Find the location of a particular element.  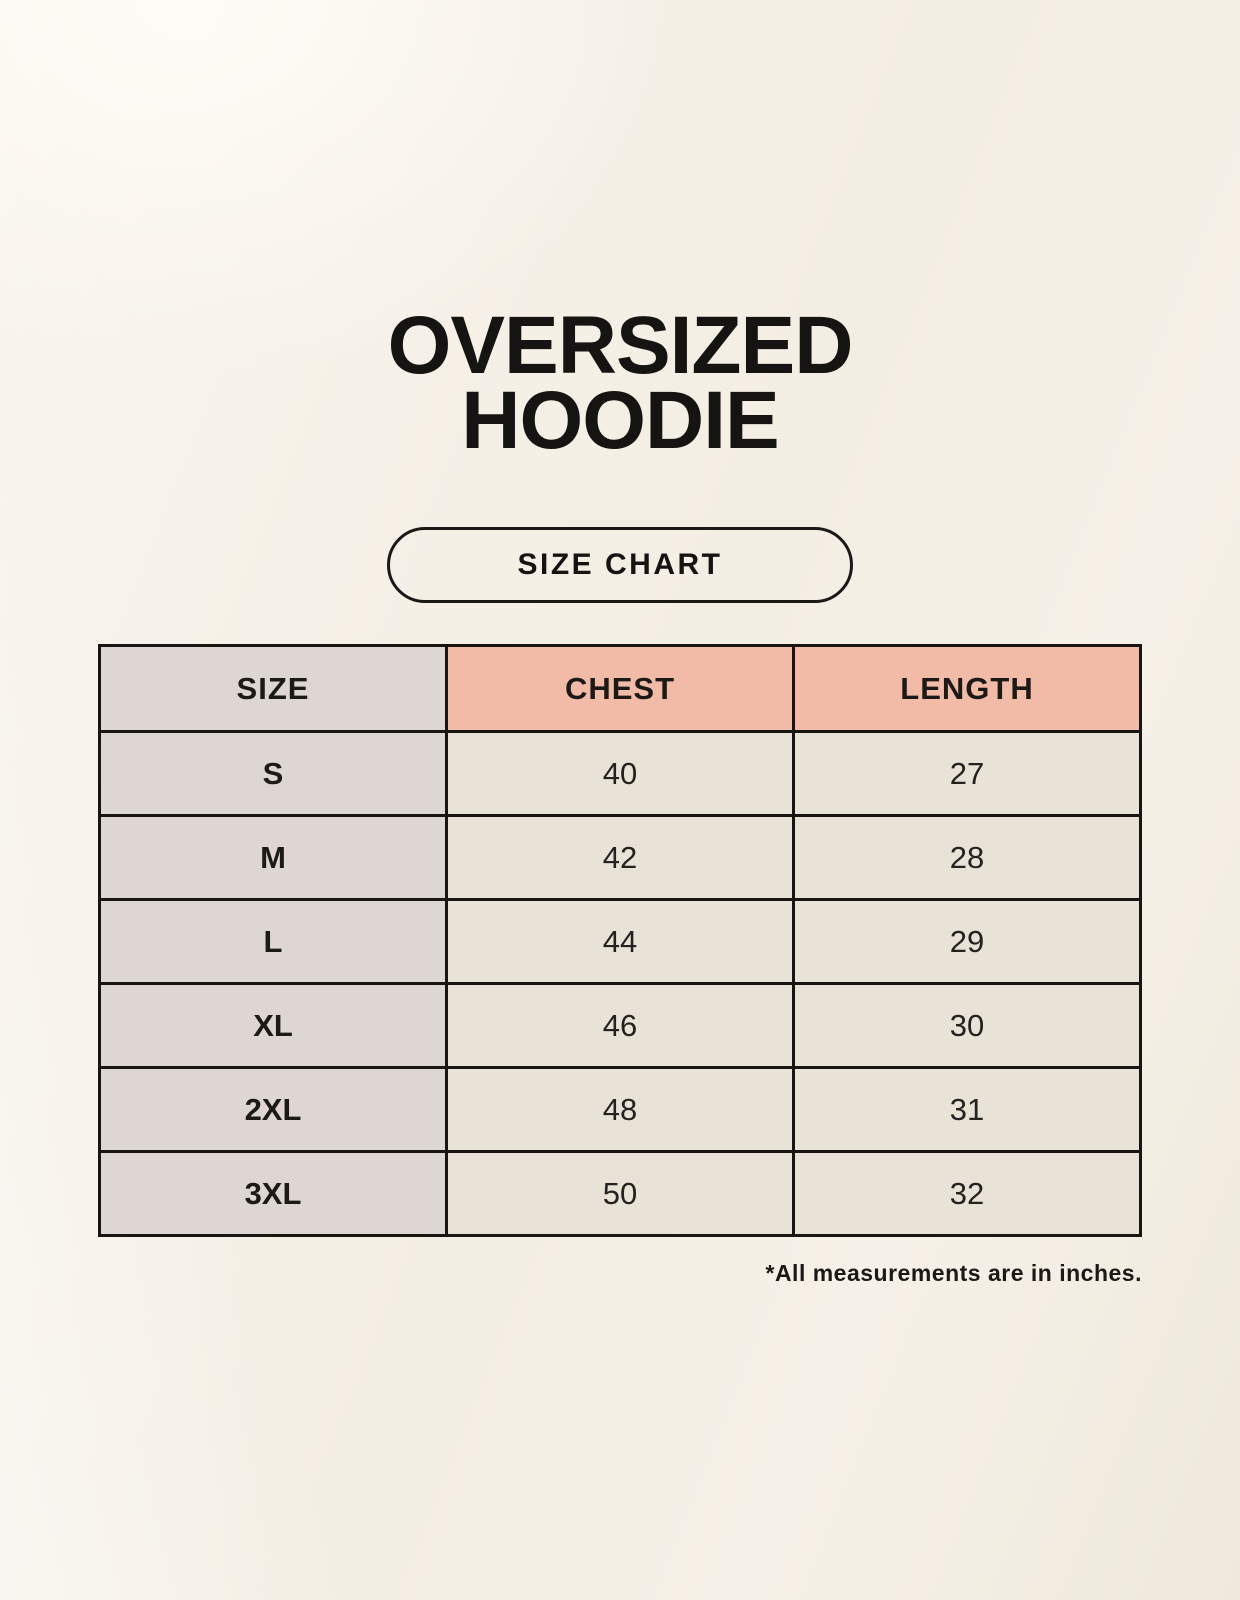

cell-chest: 44 is located at coordinates (620, 941).